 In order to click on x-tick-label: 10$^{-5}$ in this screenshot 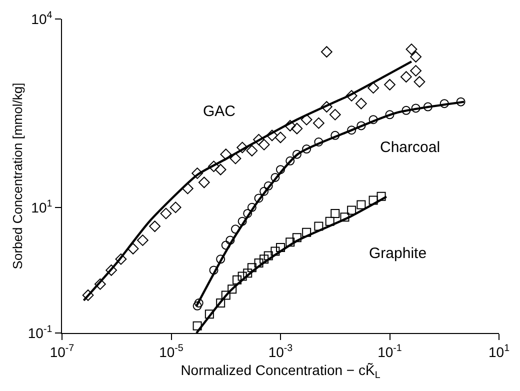, I will do `click(171, 351)`.